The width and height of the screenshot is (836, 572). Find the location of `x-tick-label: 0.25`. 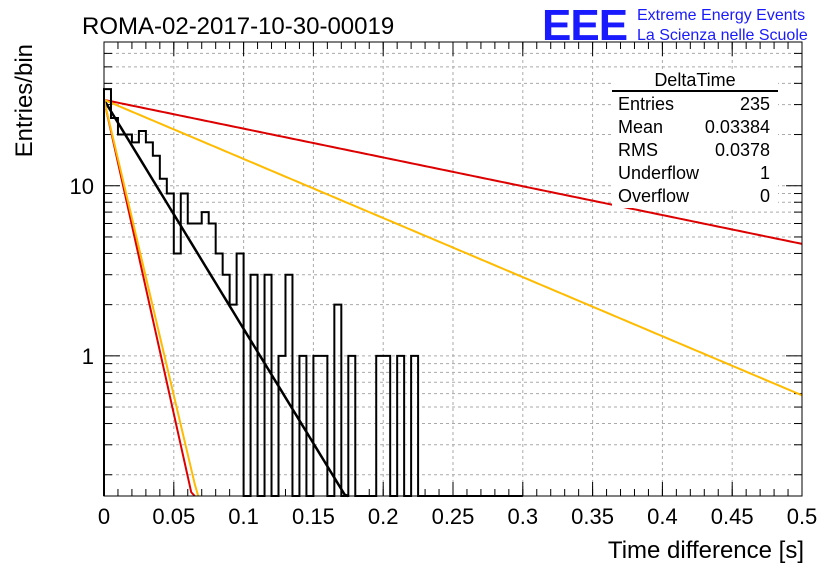

x-tick-label: 0.25 is located at coordinates (453, 516).